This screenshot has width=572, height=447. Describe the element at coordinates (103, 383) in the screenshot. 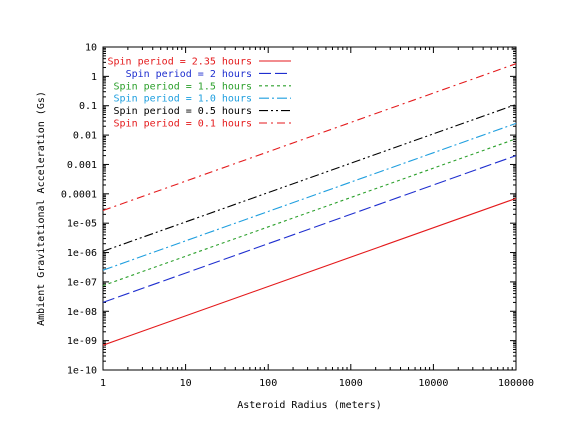

I see `x-tick-label: 1` at that location.